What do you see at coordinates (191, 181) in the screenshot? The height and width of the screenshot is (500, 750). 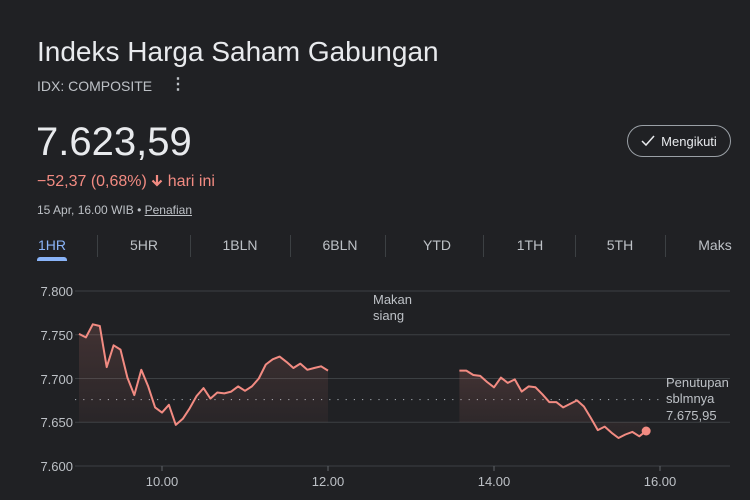 I see `change-suffix: hari ini` at bounding box center [191, 181].